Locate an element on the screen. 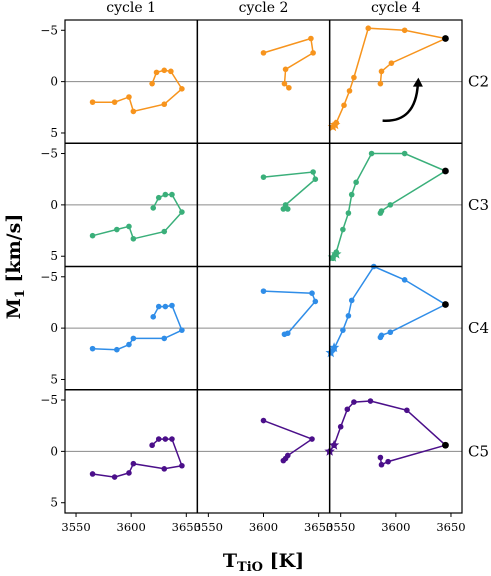 Image resolution: width=491 pixels, height=576 pixels. row-label-c5: C5 is located at coordinates (478, 451).